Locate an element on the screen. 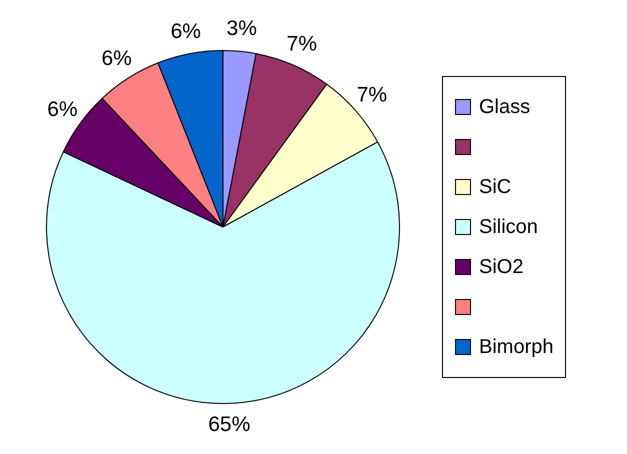  legend-label: SiC is located at coordinates (495, 187).